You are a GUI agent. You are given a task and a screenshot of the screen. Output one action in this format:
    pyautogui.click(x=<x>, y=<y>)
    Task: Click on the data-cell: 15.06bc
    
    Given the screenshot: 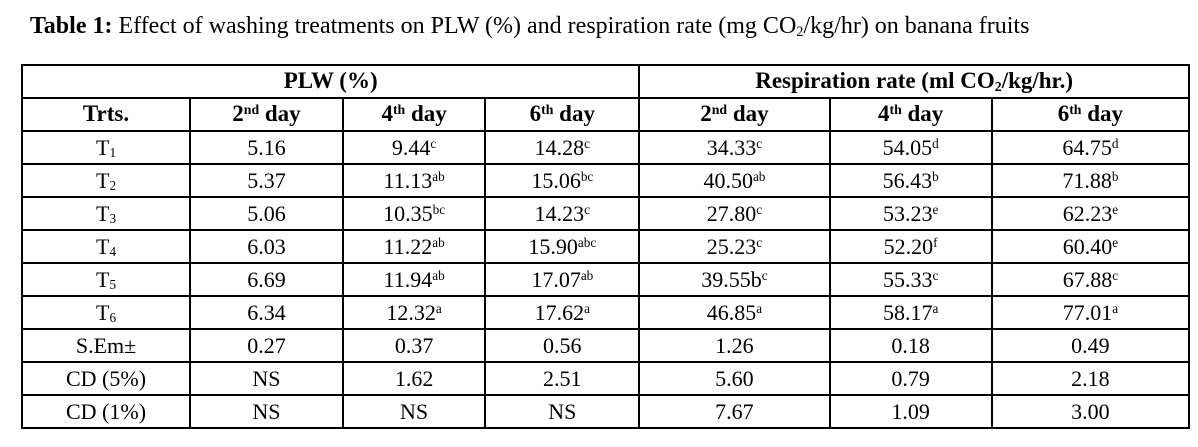 What is the action you would take?
    pyautogui.click(x=562, y=180)
    